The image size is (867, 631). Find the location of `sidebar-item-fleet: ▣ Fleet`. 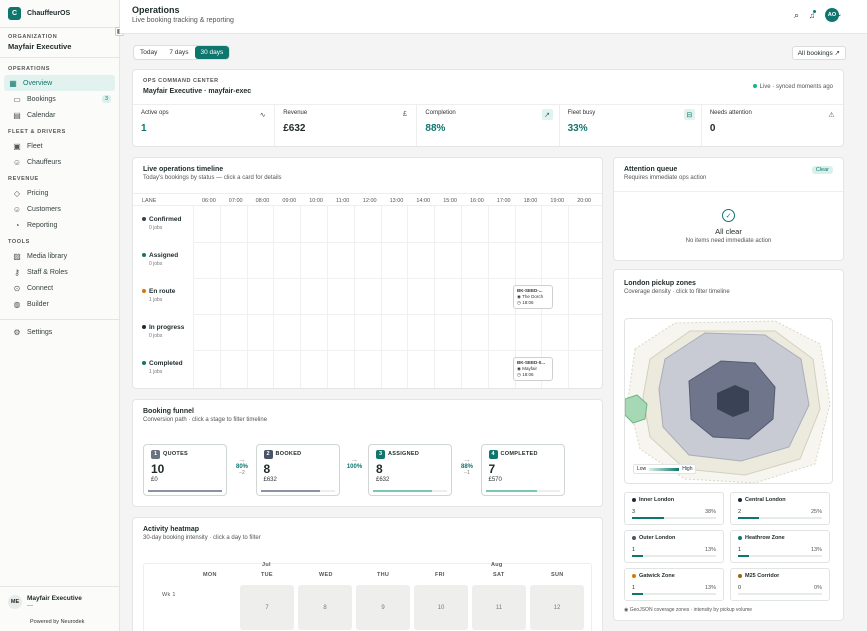

sidebar-item-fleet: ▣ Fleet is located at coordinates (59, 146).